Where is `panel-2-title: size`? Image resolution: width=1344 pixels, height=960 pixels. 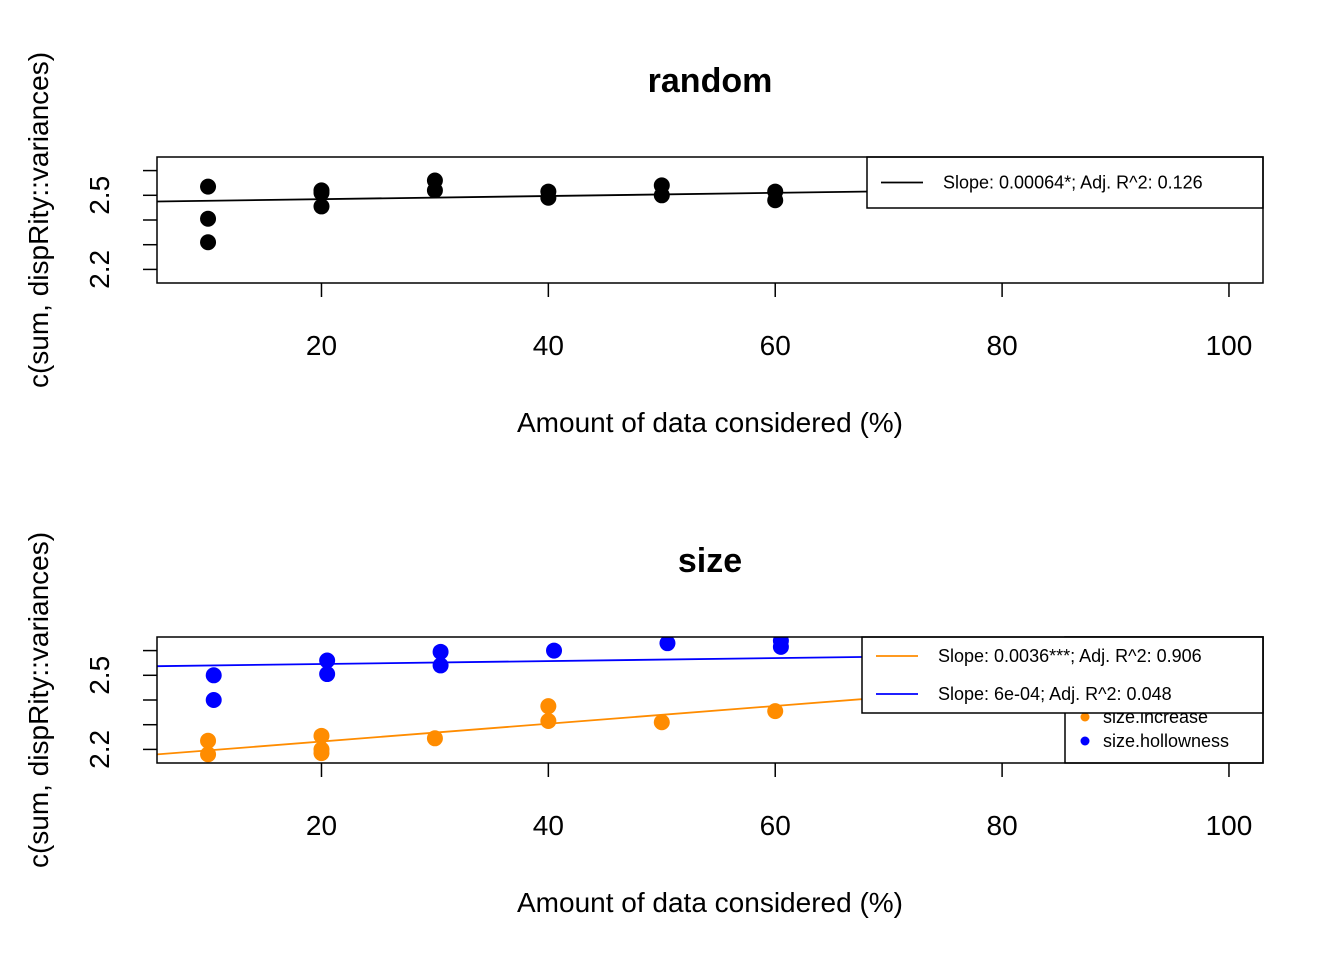
panel-2-title: size is located at coordinates (710, 561).